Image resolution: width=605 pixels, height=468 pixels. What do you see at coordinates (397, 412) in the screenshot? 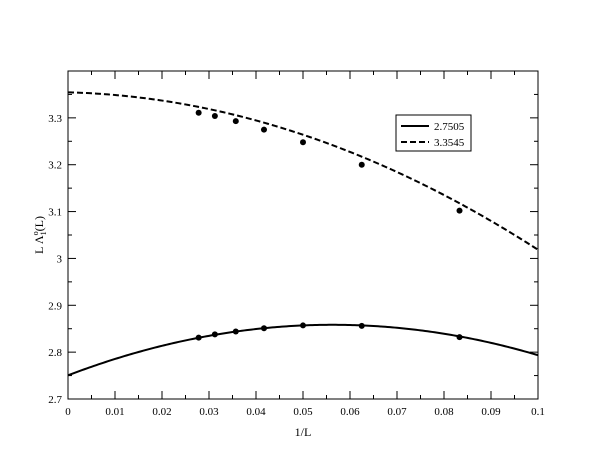
I see `x-tick-label: 0.07` at bounding box center [397, 412].